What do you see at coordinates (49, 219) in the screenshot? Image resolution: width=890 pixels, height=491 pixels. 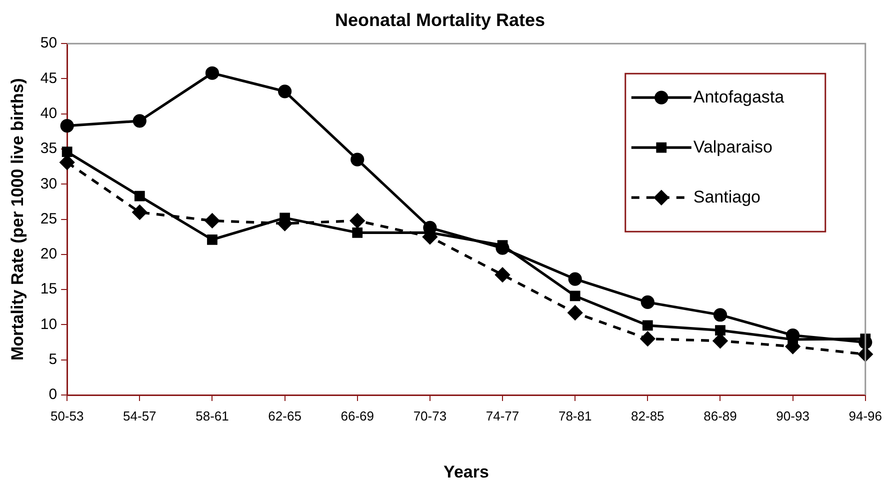 I see `y-tick-label: 25` at bounding box center [49, 219].